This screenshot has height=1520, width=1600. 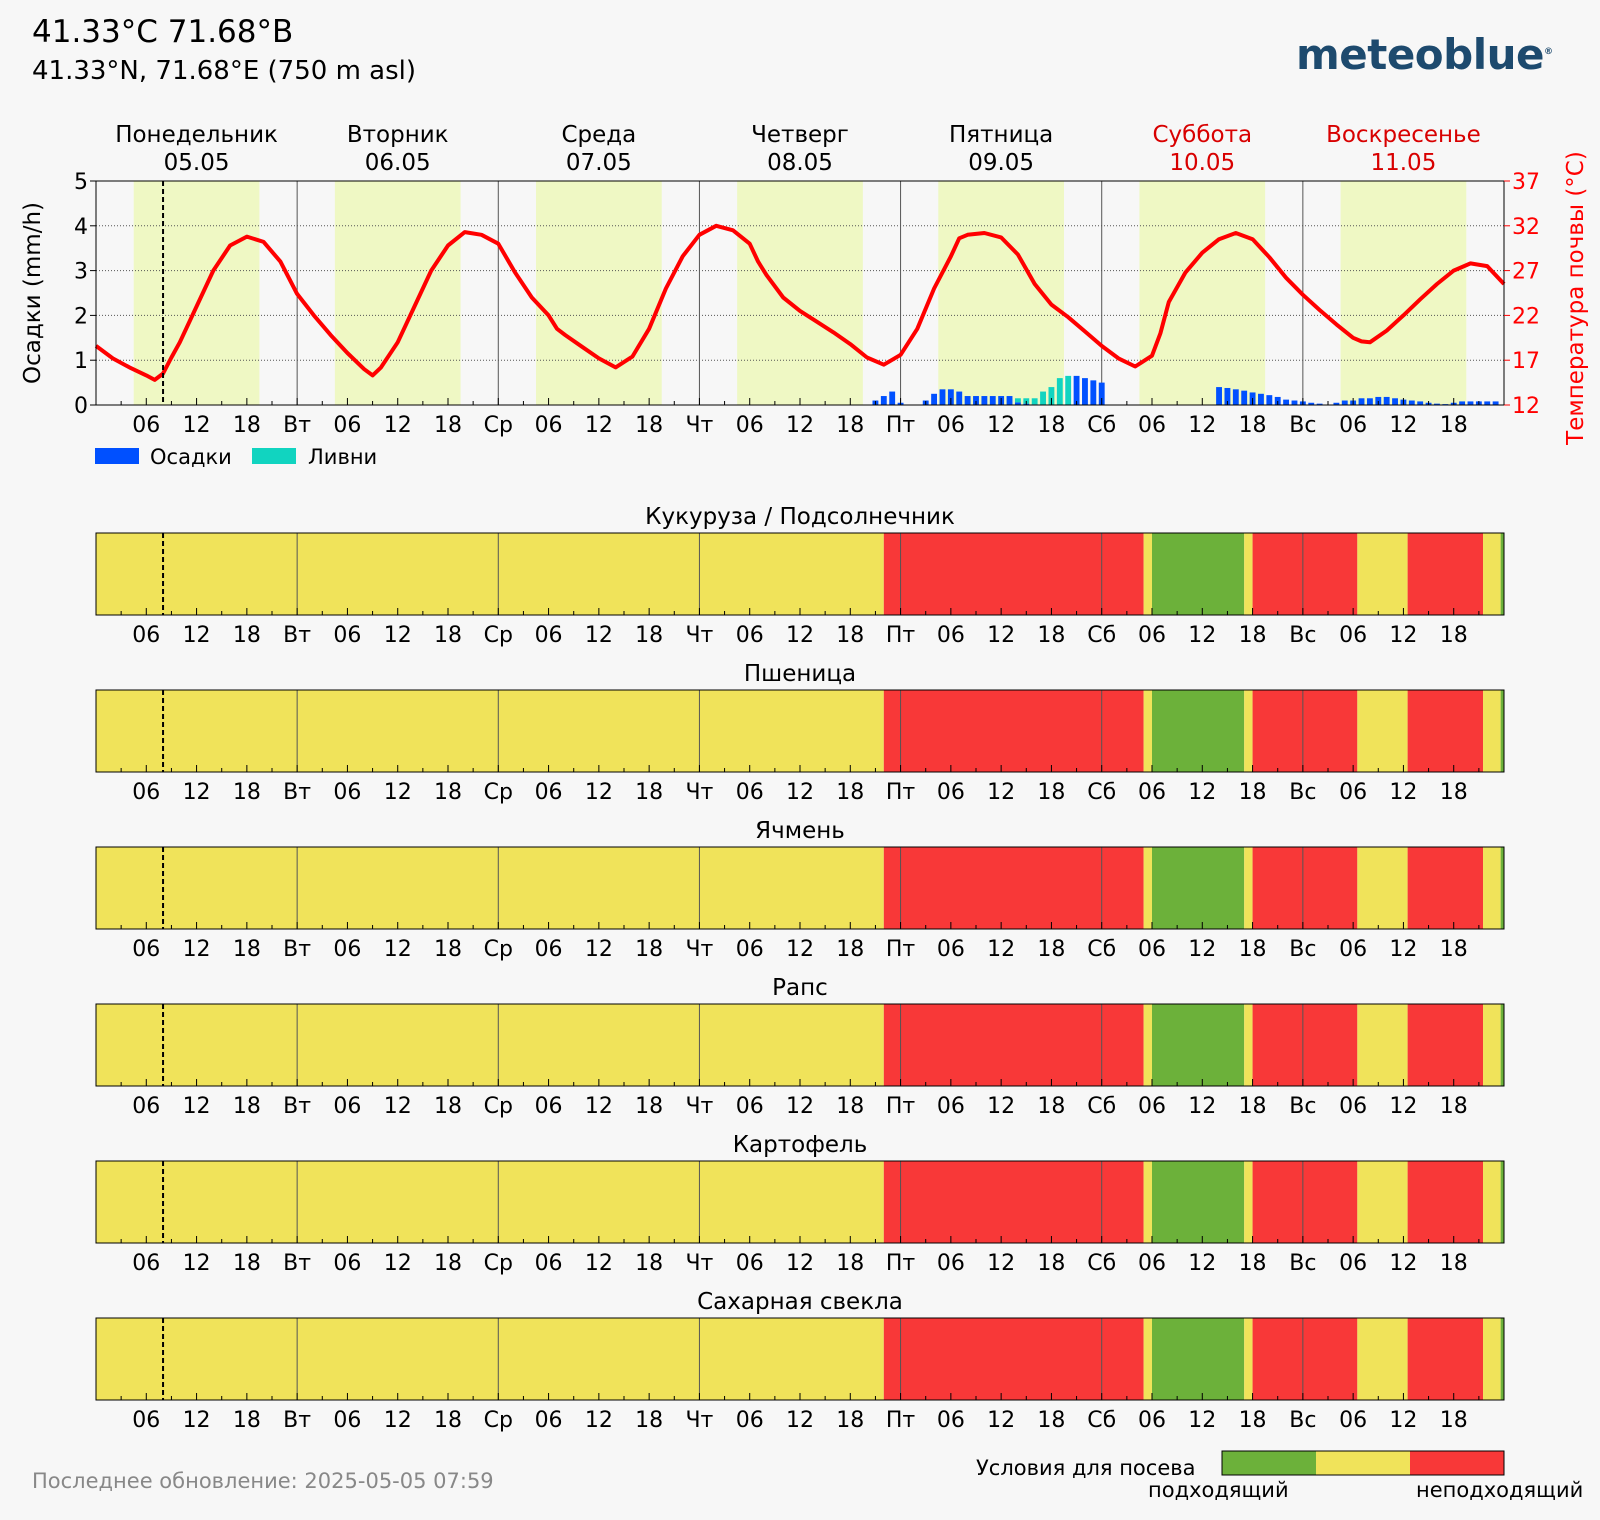 What do you see at coordinates (1202, 163) in the screenshot?
I see `day-date-label: 10.05` at bounding box center [1202, 163].